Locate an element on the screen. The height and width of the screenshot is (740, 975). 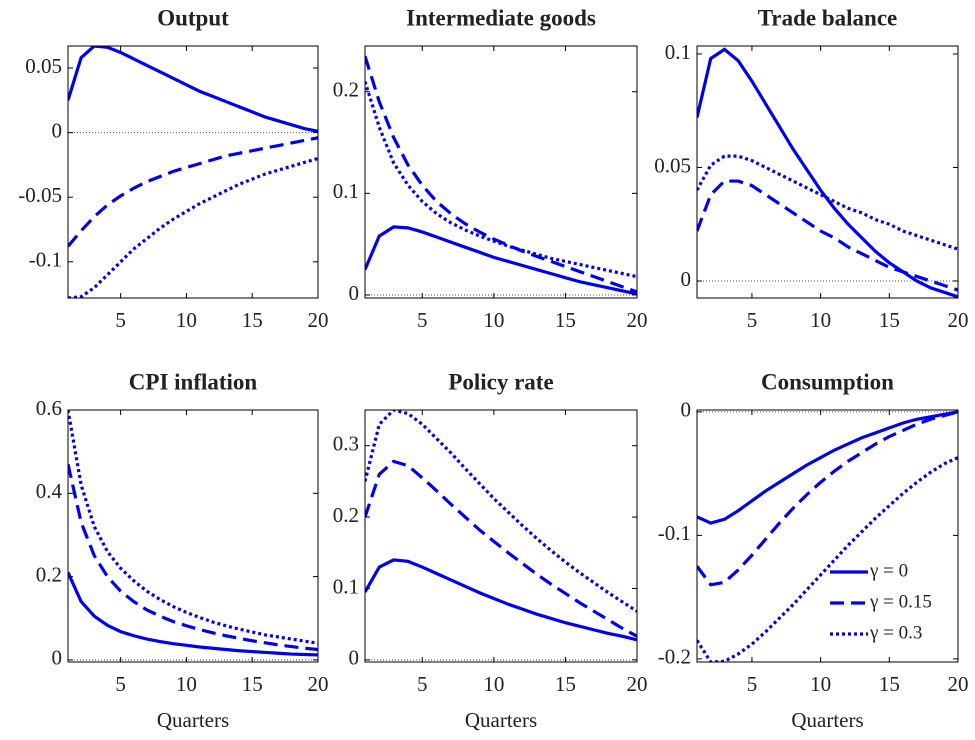
y-tick-label: 0.6 is located at coordinates (49, 408).